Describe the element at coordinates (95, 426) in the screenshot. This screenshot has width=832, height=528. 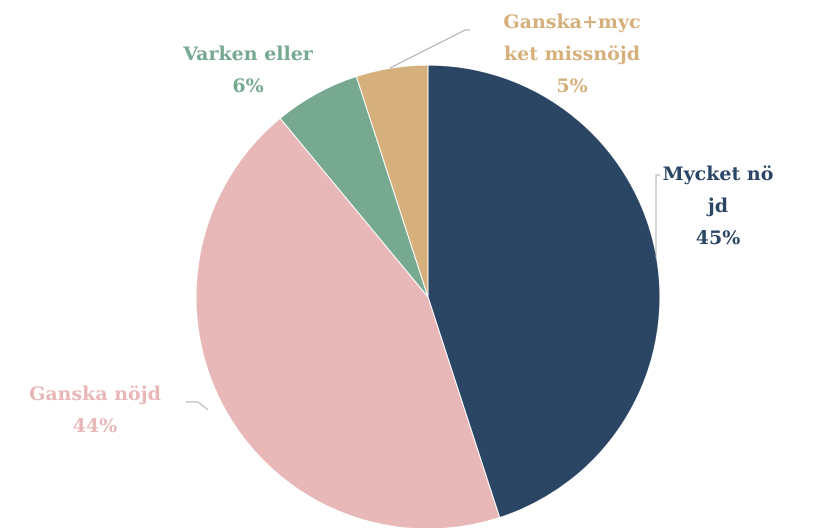
I see `value-label: 44%` at that location.